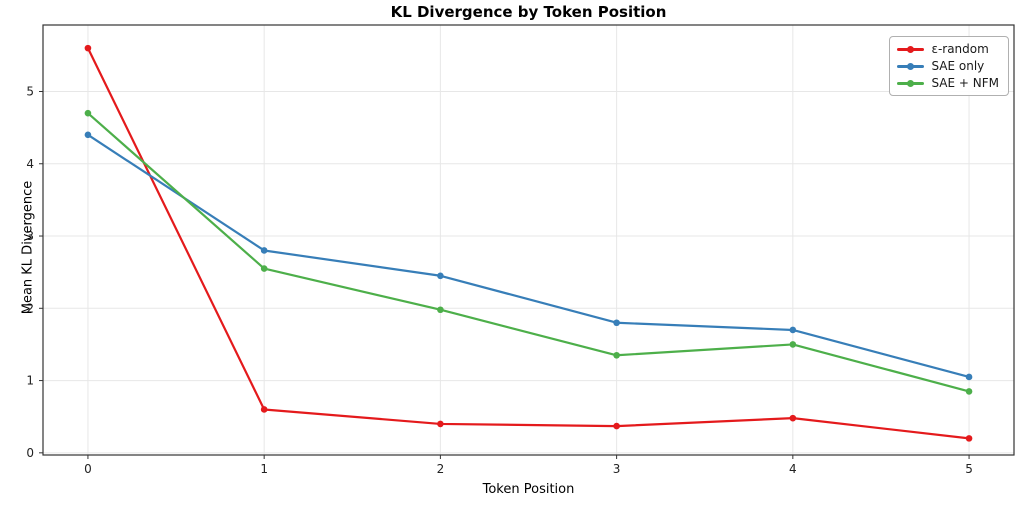  I want to click on chart-title: KL Divergence by Token Position, so click(528, 12).